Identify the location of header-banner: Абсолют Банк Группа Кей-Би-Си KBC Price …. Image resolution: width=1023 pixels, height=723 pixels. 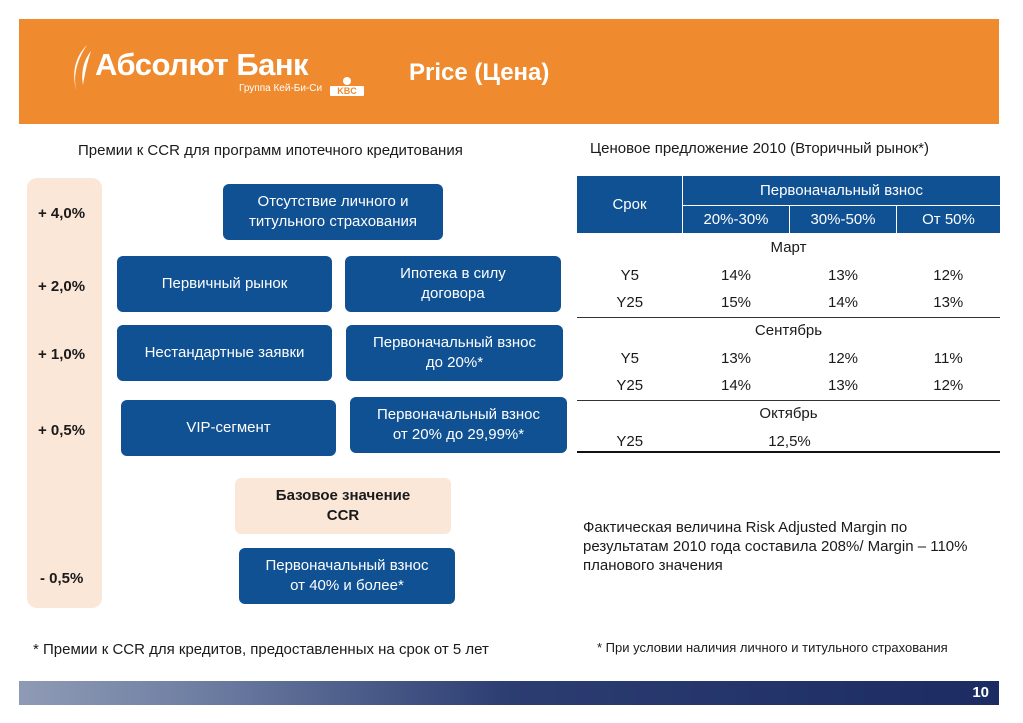
(509, 71).